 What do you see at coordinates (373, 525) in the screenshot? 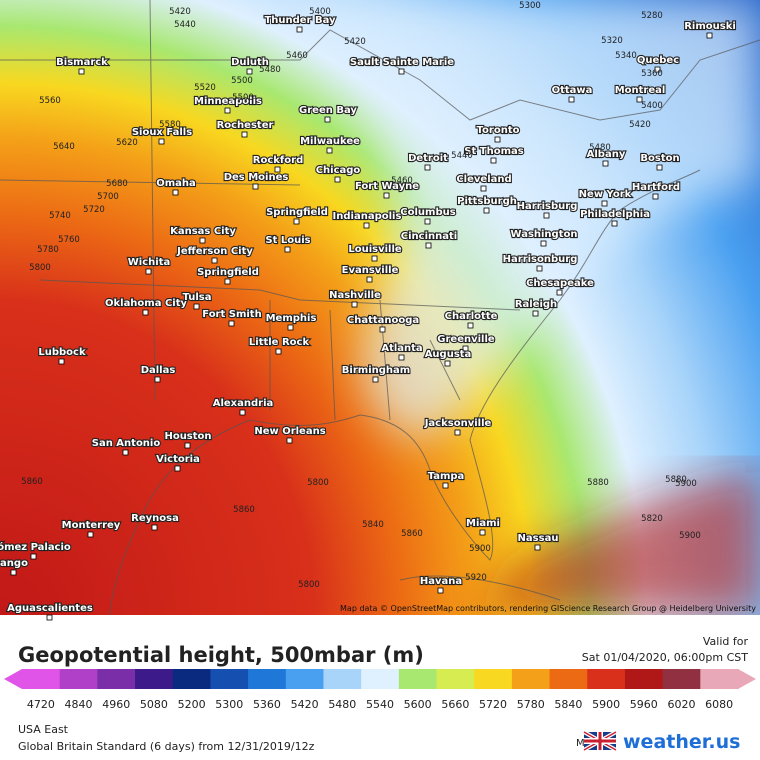
I see `contour-label: 5840` at bounding box center [373, 525].